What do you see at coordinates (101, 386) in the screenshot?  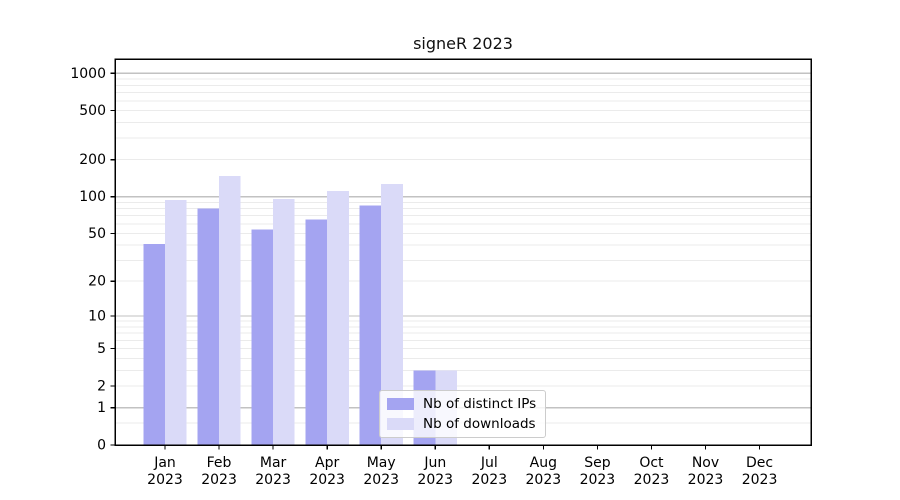 I see `y-tick-label: 2` at bounding box center [101, 386].